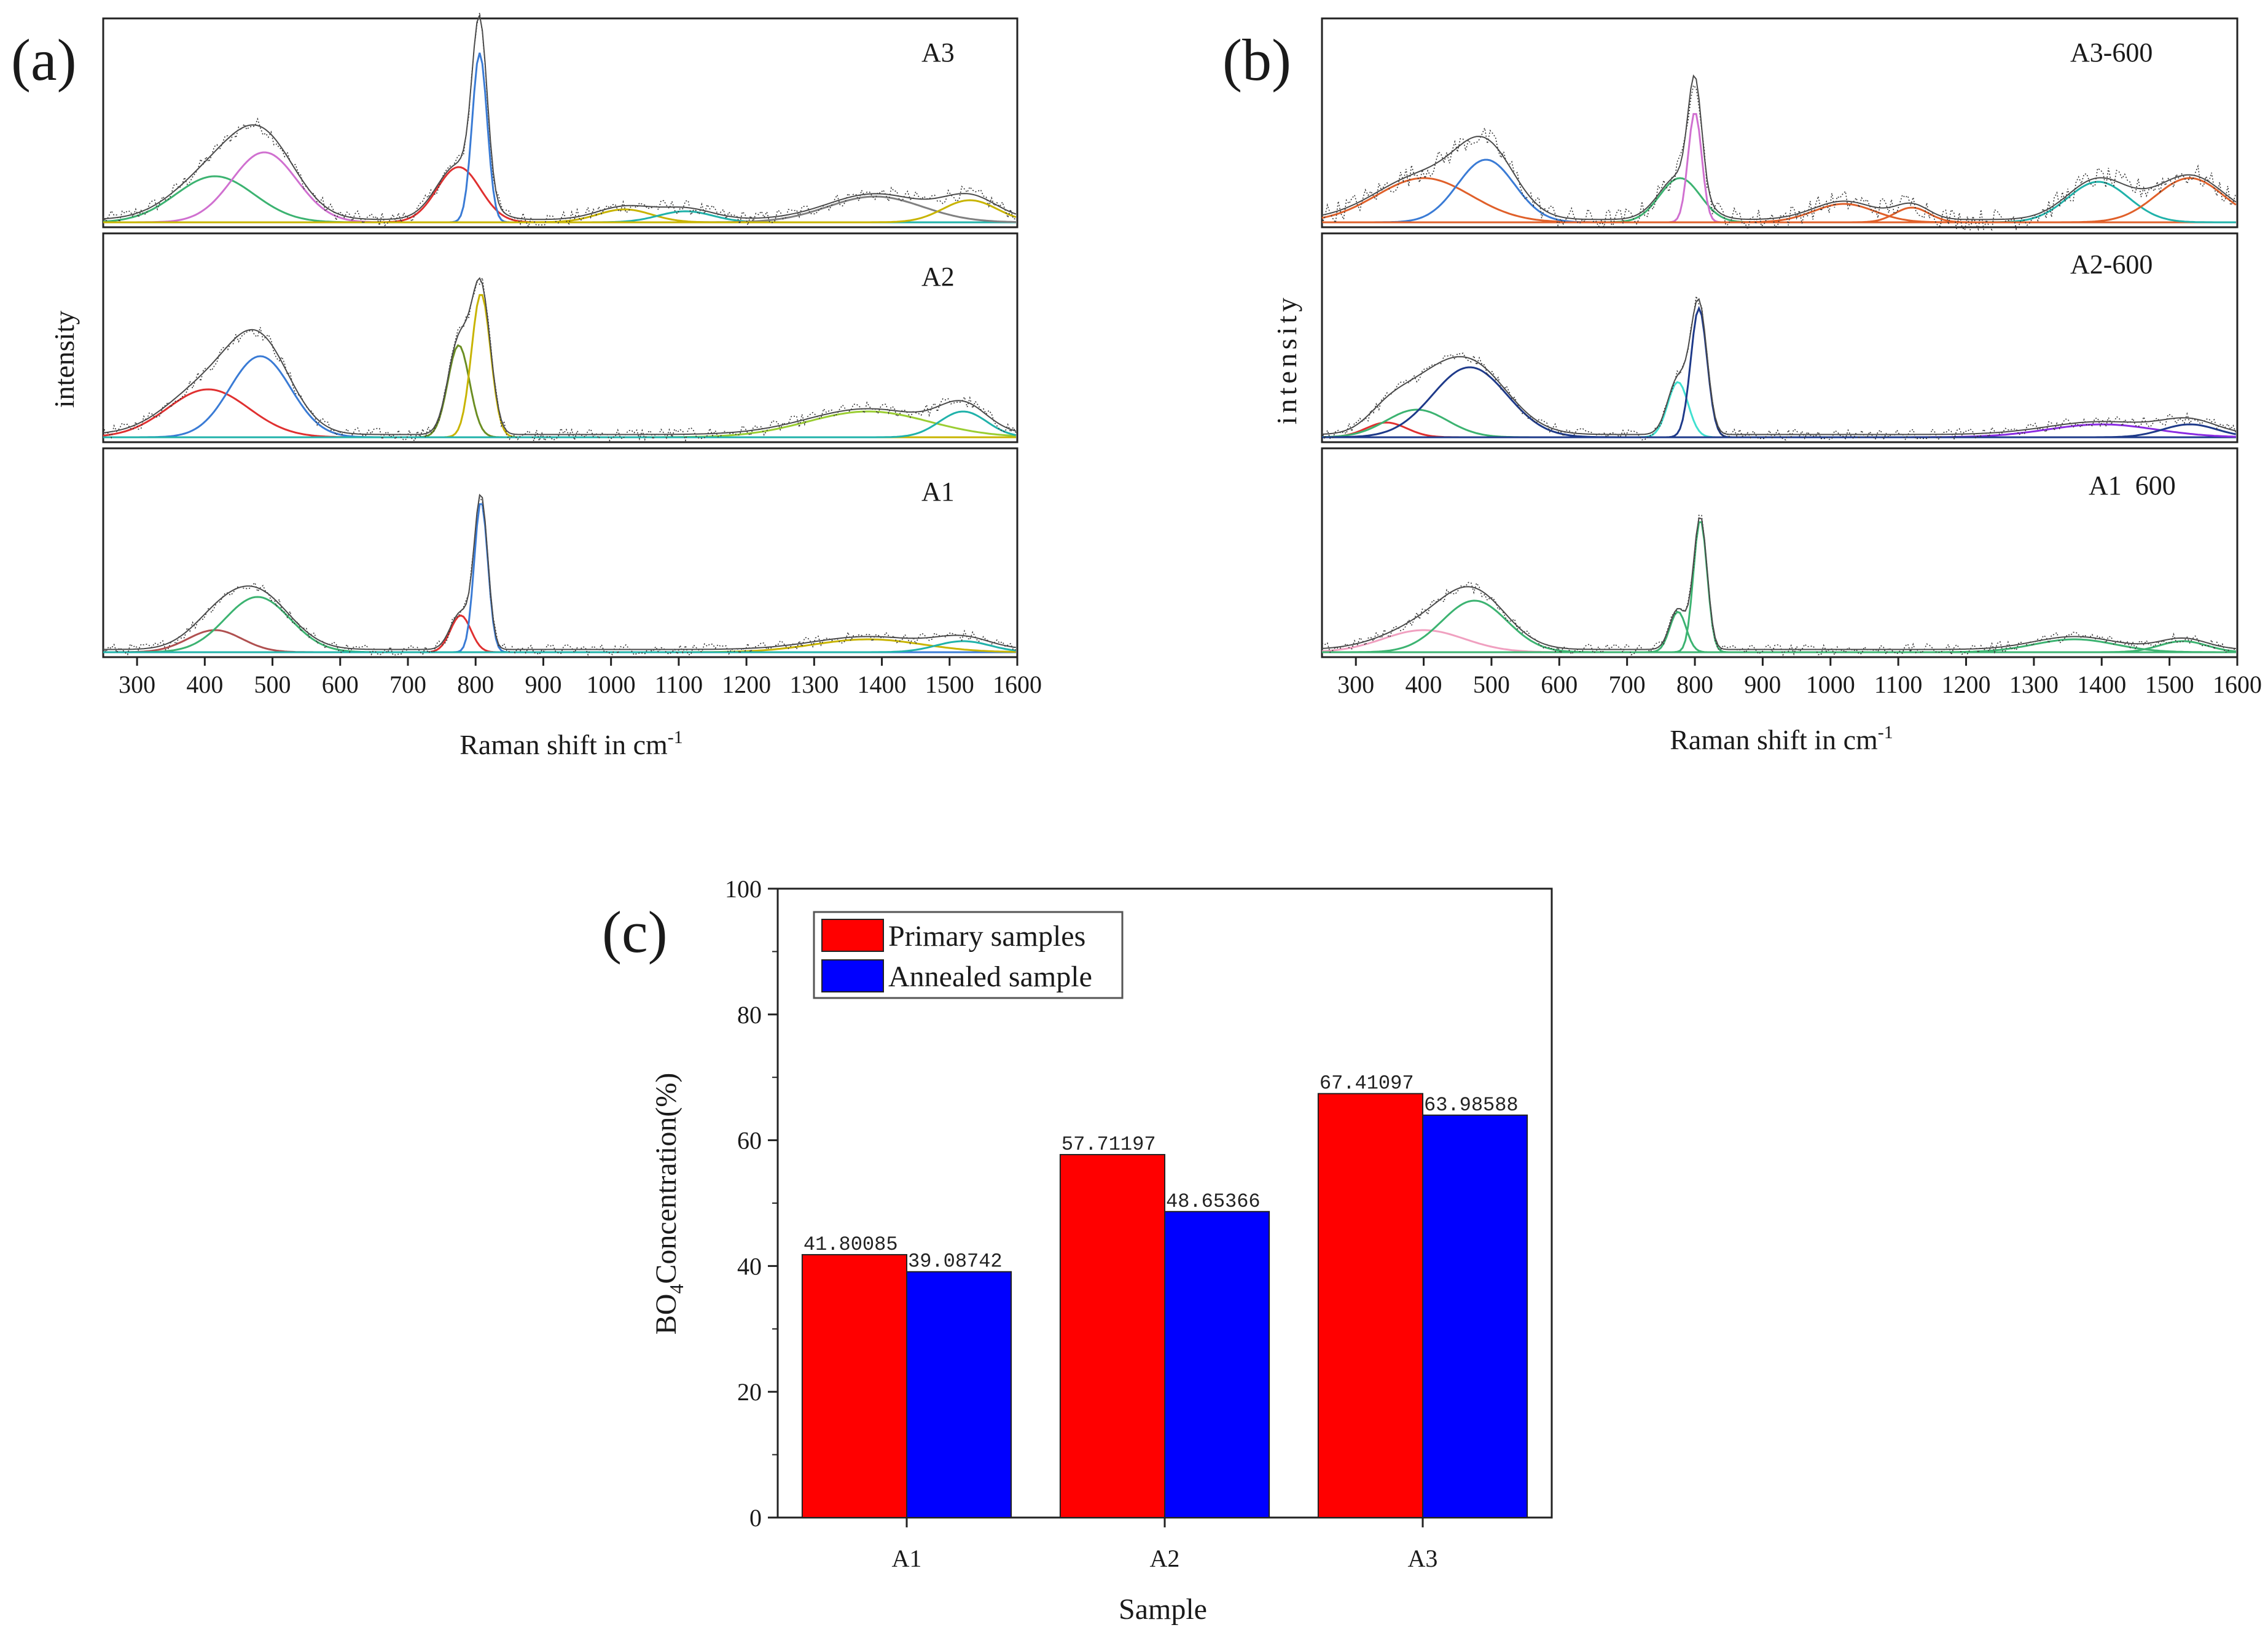 This screenshot has height=1641, width=2268. I want to click on panel-b-label: (b), so click(1256, 60).